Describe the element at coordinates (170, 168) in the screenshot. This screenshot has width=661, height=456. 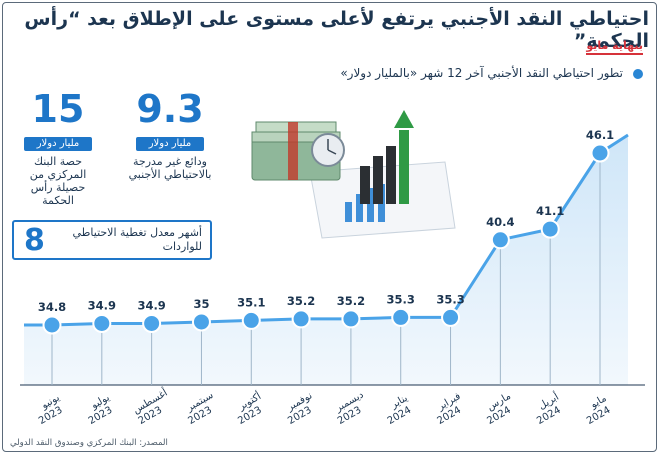
I see `deposits-description: ودائع غير مدرجة بالاحتياطي الأجنبي` at that location.